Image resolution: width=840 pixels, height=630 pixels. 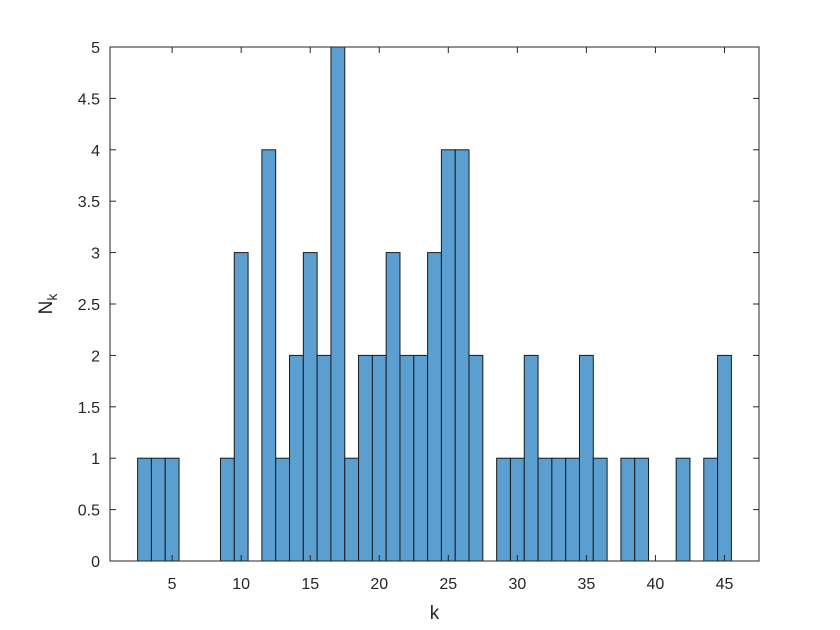 I want to click on y-tick-label: 4.5, so click(x=89, y=99).